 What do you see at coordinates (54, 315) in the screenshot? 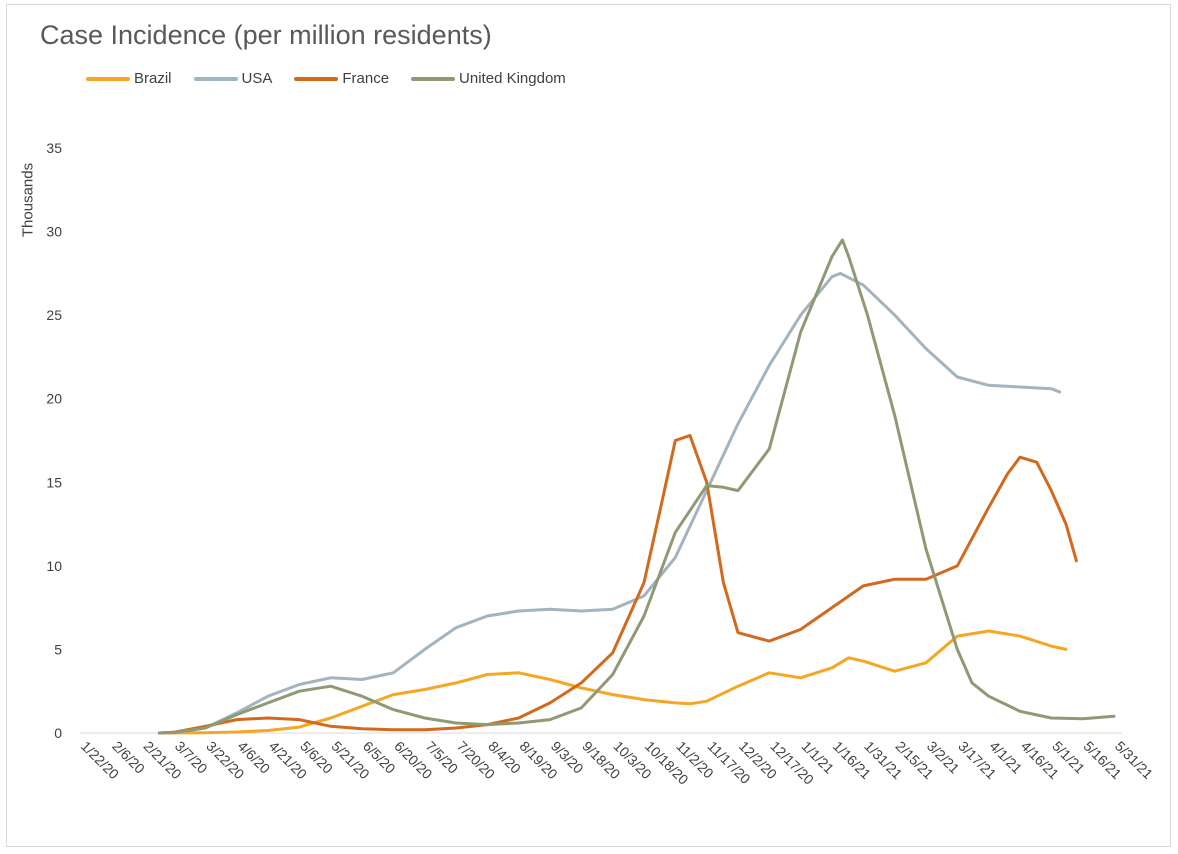
I see `y-tick-label: 25` at bounding box center [54, 315].